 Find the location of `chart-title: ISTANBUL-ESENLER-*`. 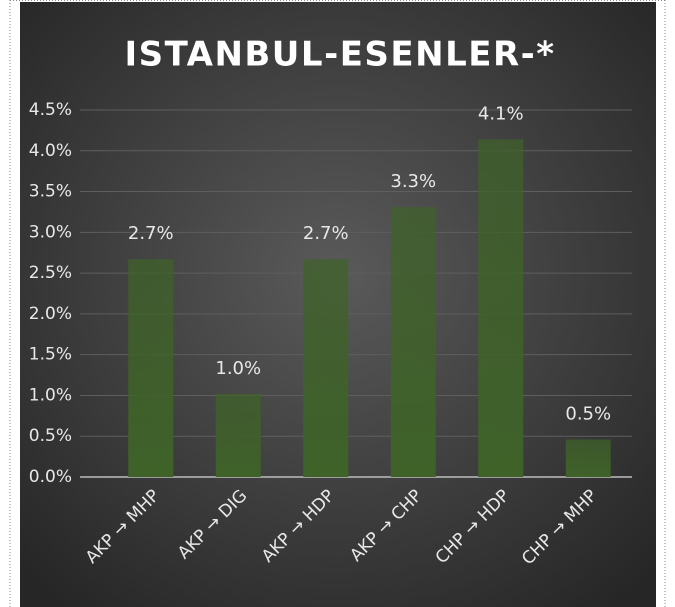

chart-title: ISTANBUL-ESENLER-* is located at coordinates (339, 55).